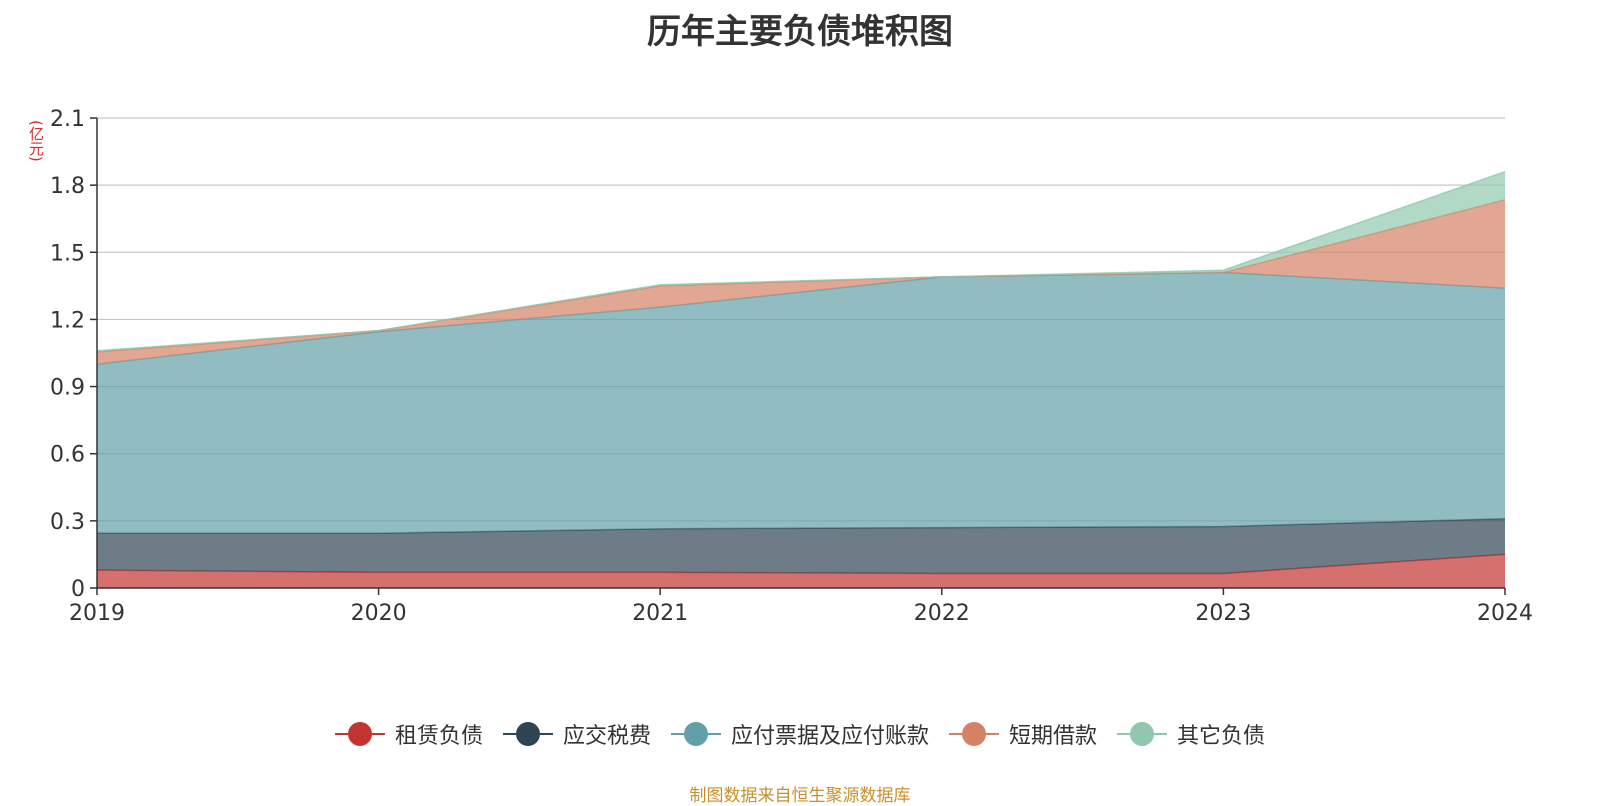  Describe the element at coordinates (67, 455) in the screenshot. I see `y-tick-label: 0.6` at that location.